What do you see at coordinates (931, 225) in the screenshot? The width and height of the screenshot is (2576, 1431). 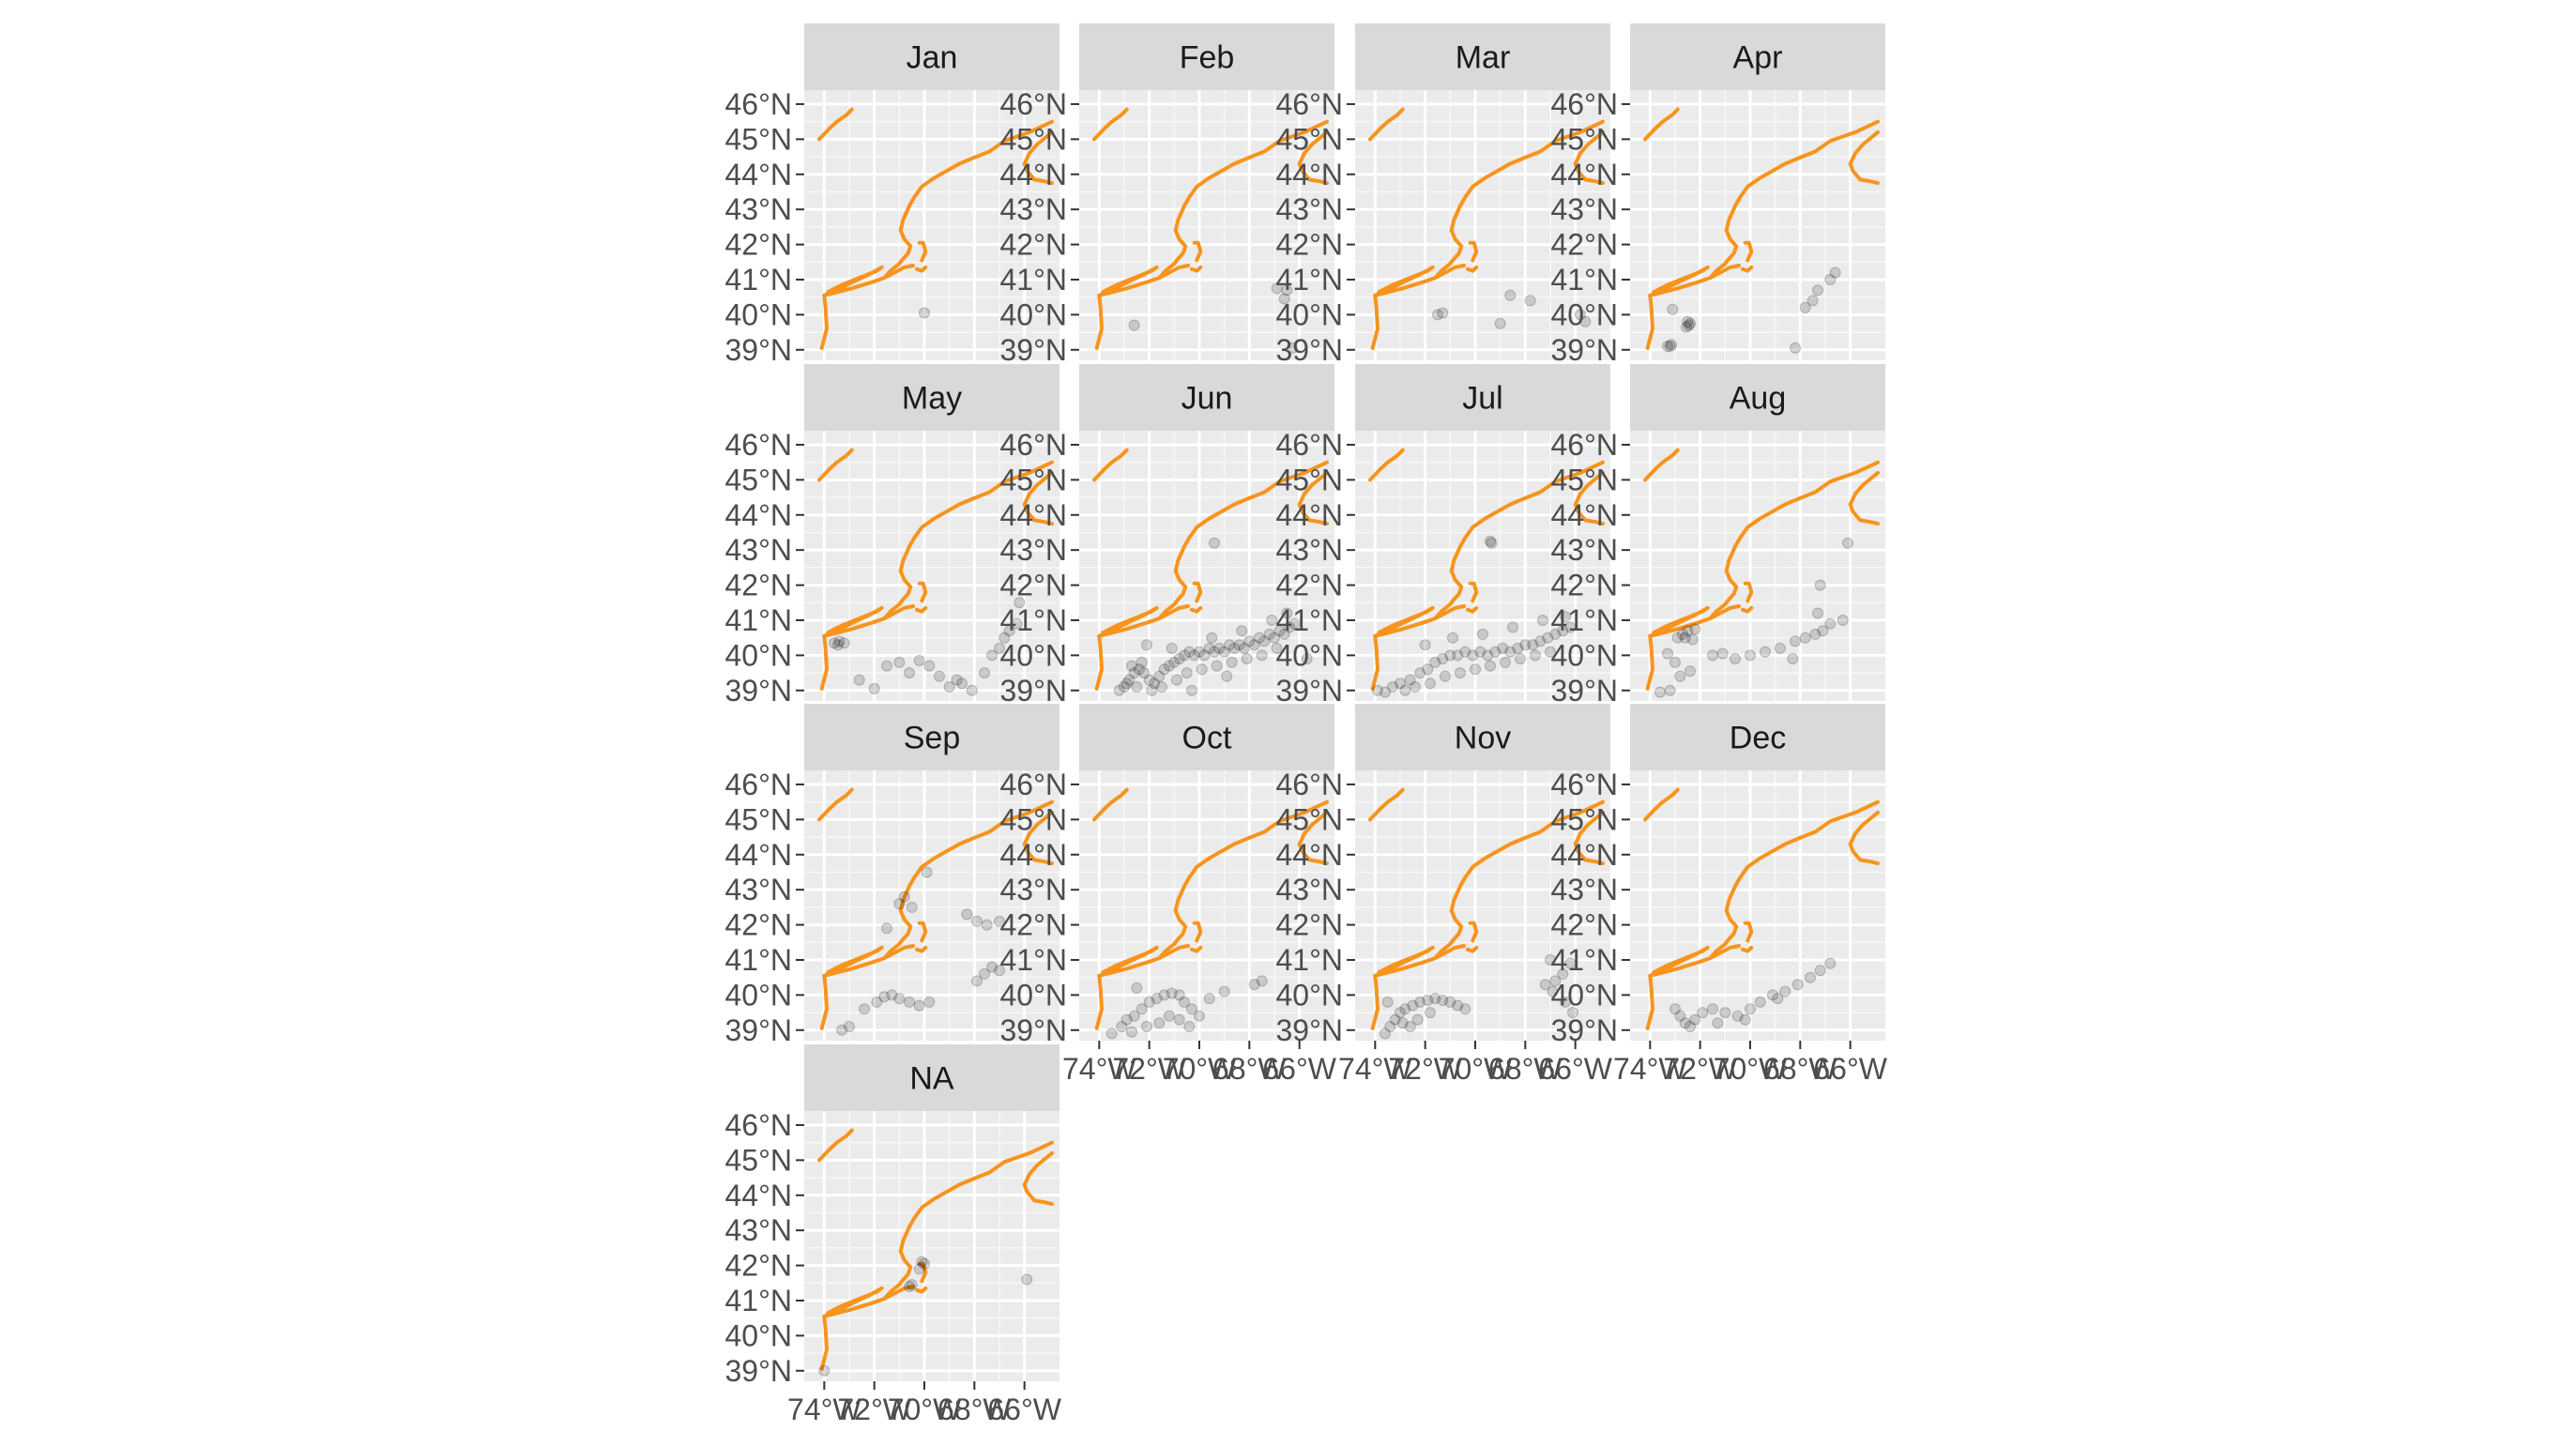 I see `minor-gridlines` at bounding box center [931, 225].